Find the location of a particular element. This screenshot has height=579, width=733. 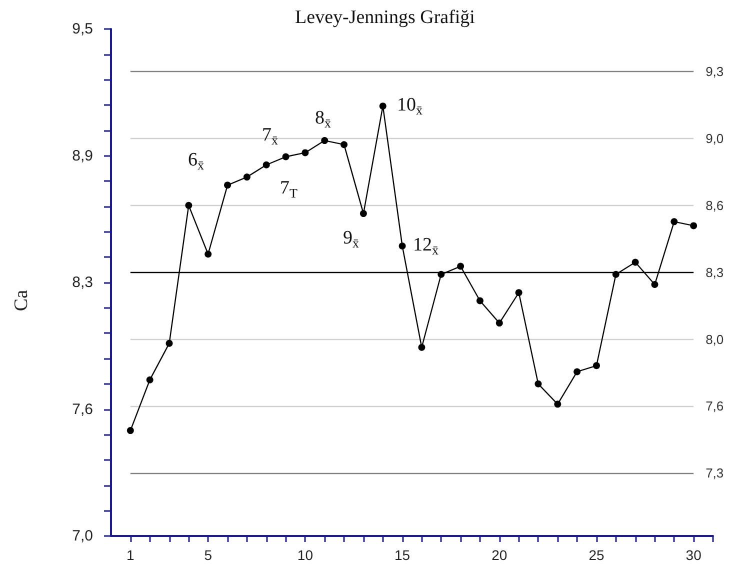

y-tick-label: 8,3 is located at coordinates (82, 282).